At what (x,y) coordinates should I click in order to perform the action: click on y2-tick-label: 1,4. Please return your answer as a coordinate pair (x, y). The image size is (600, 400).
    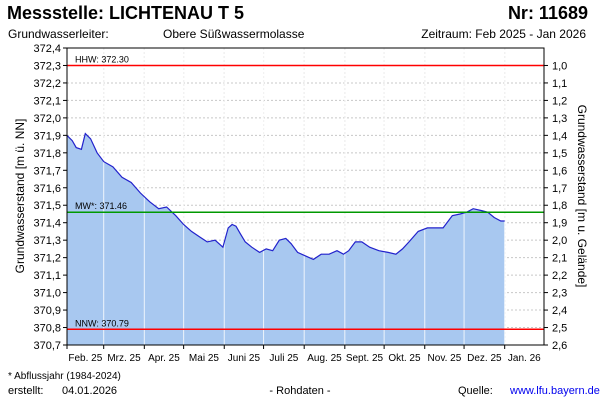
    Looking at the image, I should click on (559, 136).